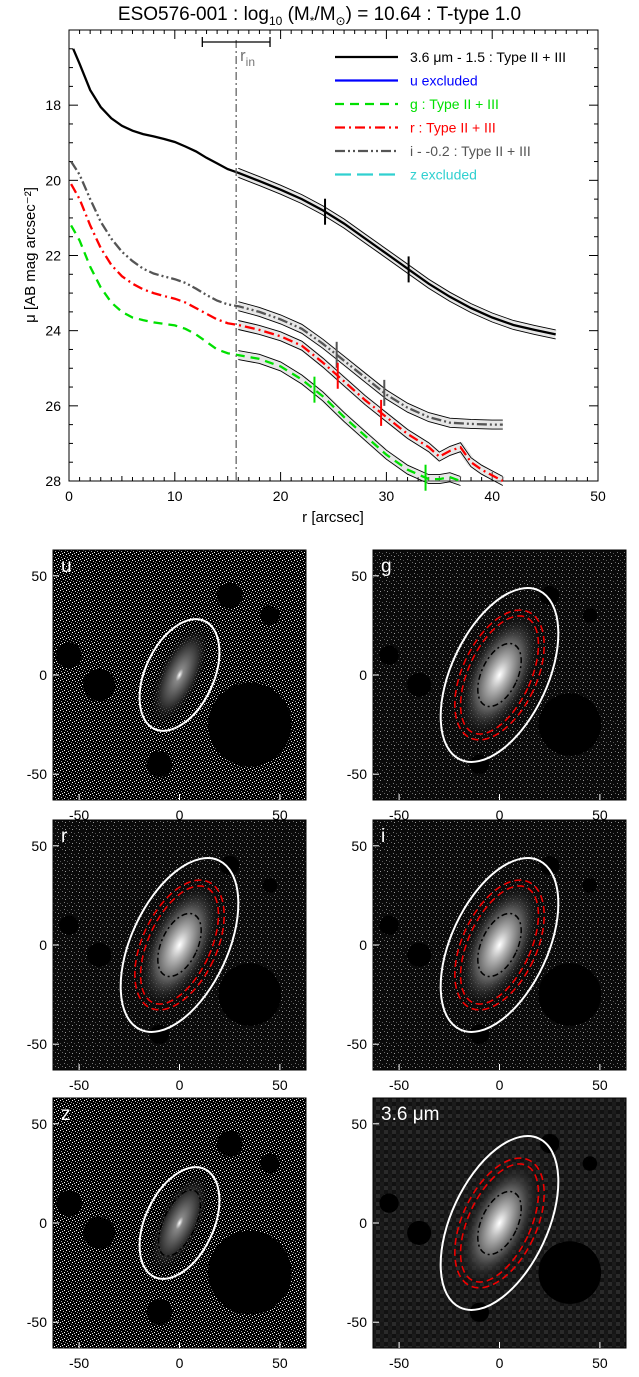  I want to click on legend-label: z excluded, so click(443, 175).